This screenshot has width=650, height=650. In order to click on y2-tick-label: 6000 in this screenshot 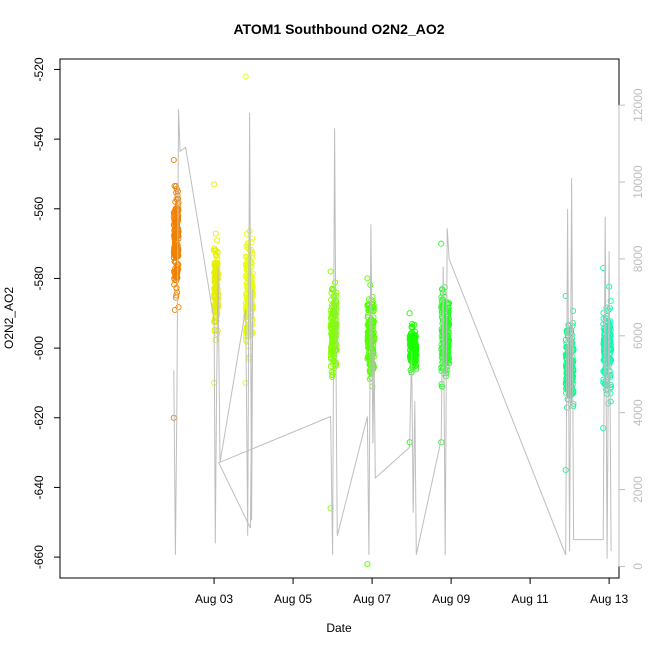, I will do `click(638, 335)`.